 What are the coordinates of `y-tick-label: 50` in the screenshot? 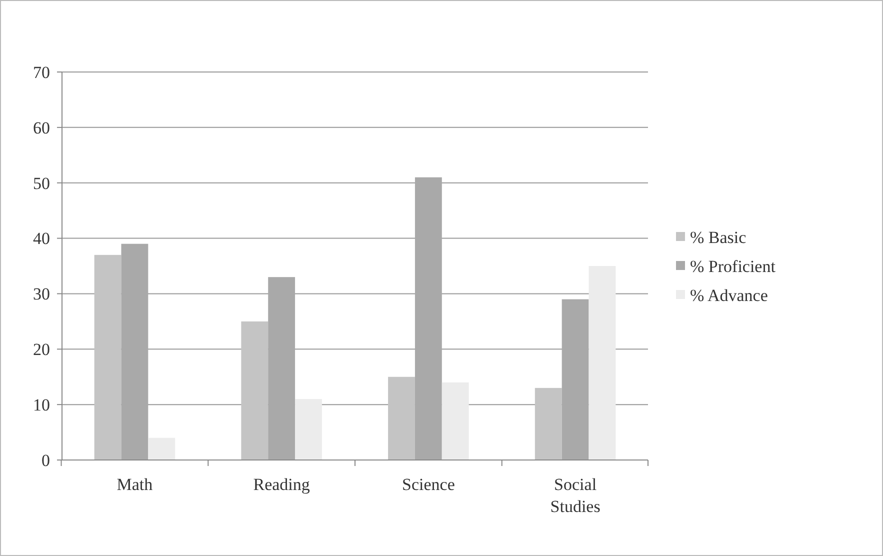 It's located at (41, 183).